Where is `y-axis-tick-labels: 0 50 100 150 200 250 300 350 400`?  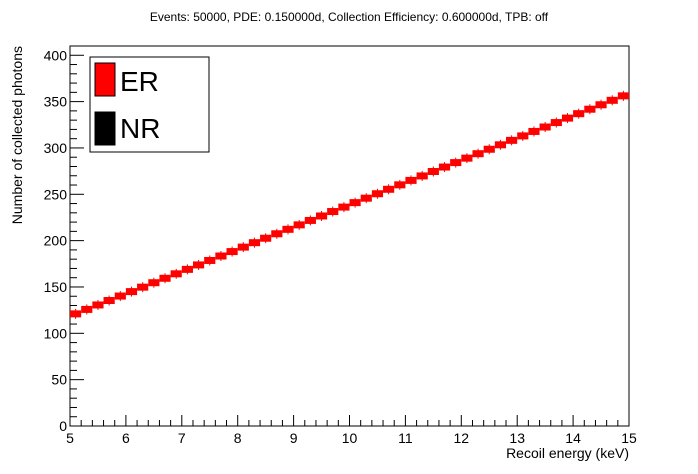
y-axis-tick-labels: 0 50 100 150 200 250 300 350 400 is located at coordinates (56, 240).